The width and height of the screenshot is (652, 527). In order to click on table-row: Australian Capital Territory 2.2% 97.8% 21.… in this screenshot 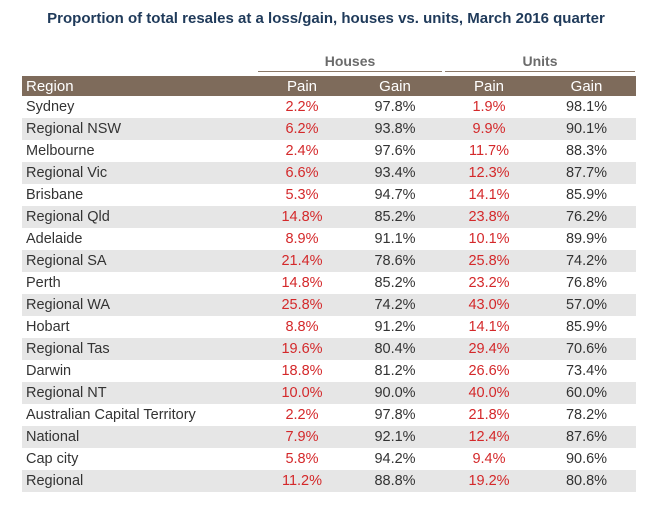, I will do `click(329, 415)`.